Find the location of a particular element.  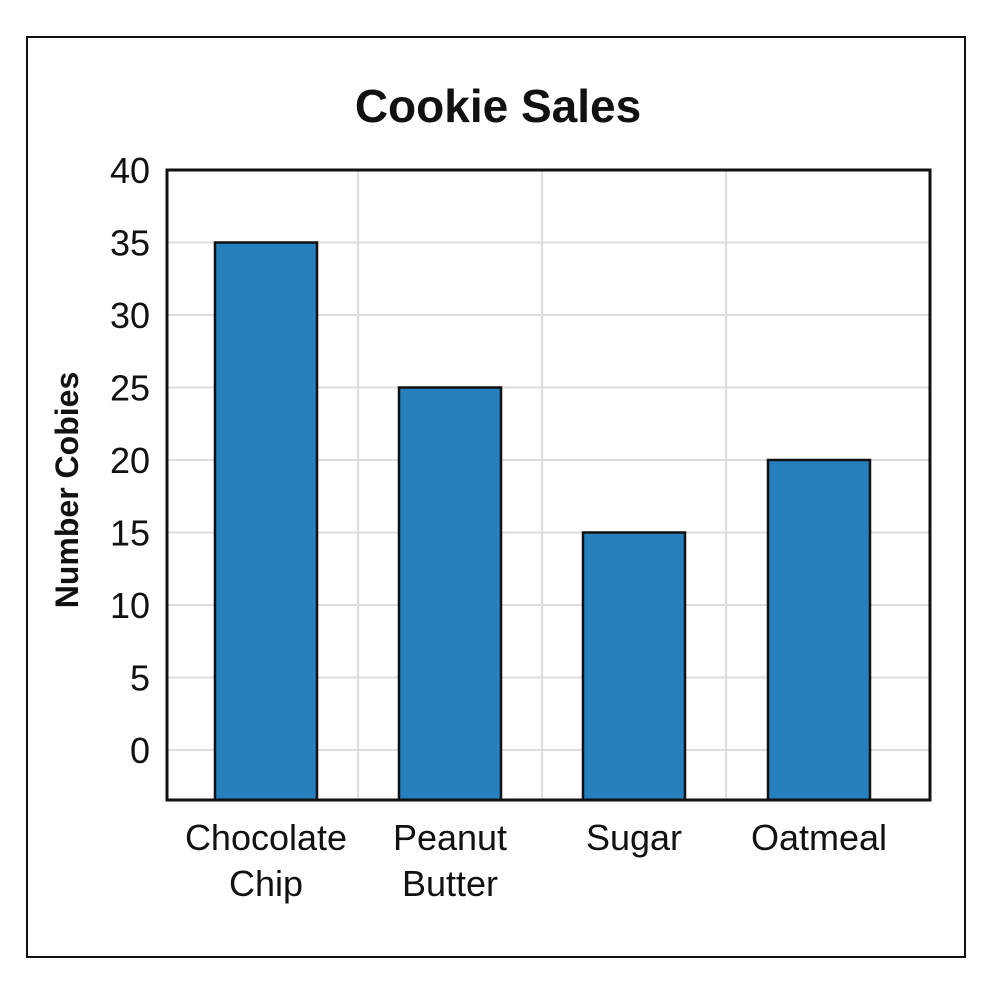

y-axis-label: Number Cobies is located at coordinates (67, 490).